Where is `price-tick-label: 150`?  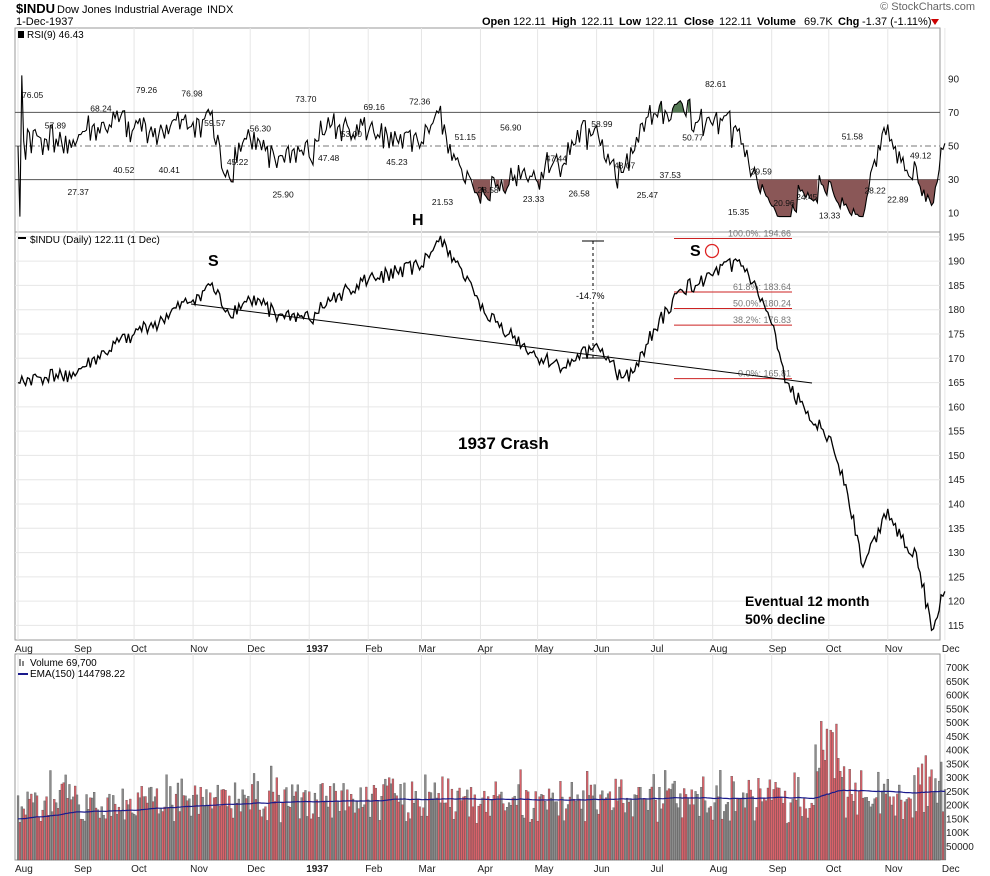
price-tick-label: 150 is located at coordinates (956, 456).